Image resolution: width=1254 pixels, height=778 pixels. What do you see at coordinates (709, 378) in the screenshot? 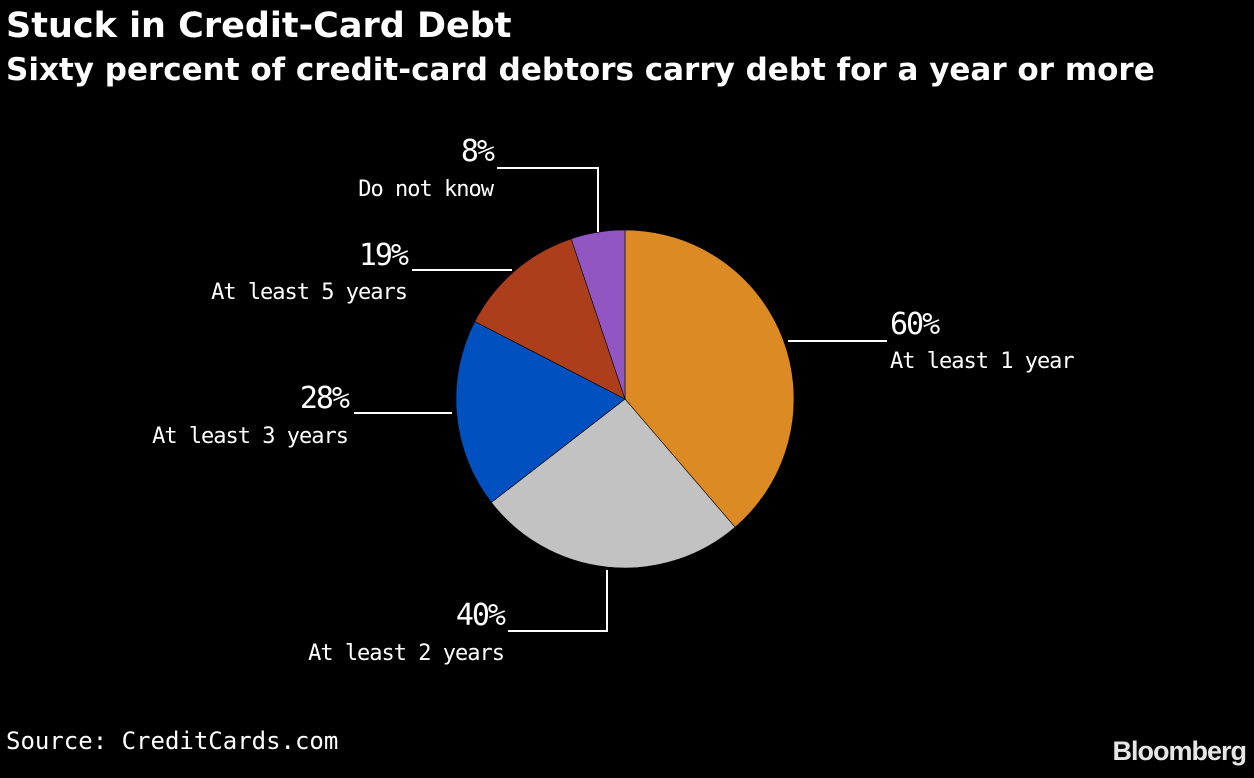
I see `pie-slice-at-least-1-year` at bounding box center [709, 378].